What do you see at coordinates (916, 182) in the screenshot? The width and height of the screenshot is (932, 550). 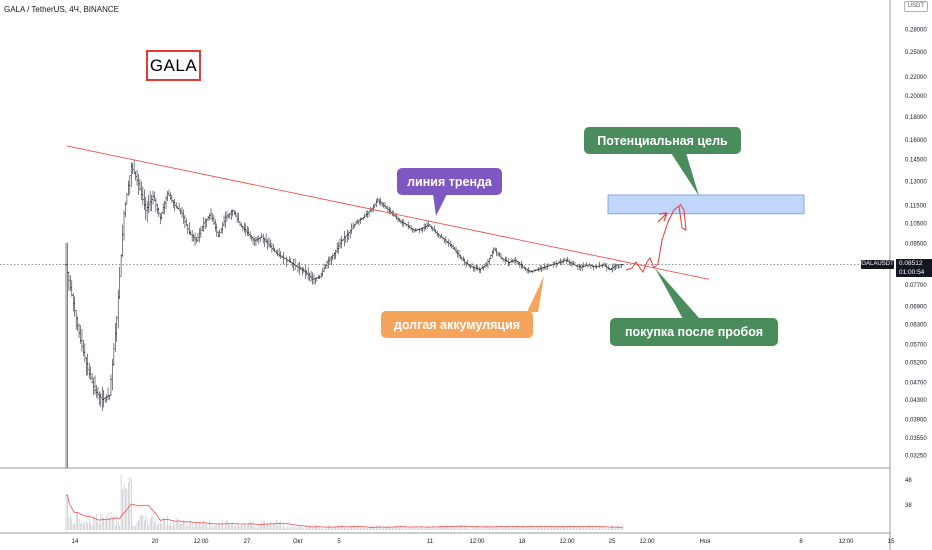 I see `price-tick-label: 0.13000` at bounding box center [916, 182].